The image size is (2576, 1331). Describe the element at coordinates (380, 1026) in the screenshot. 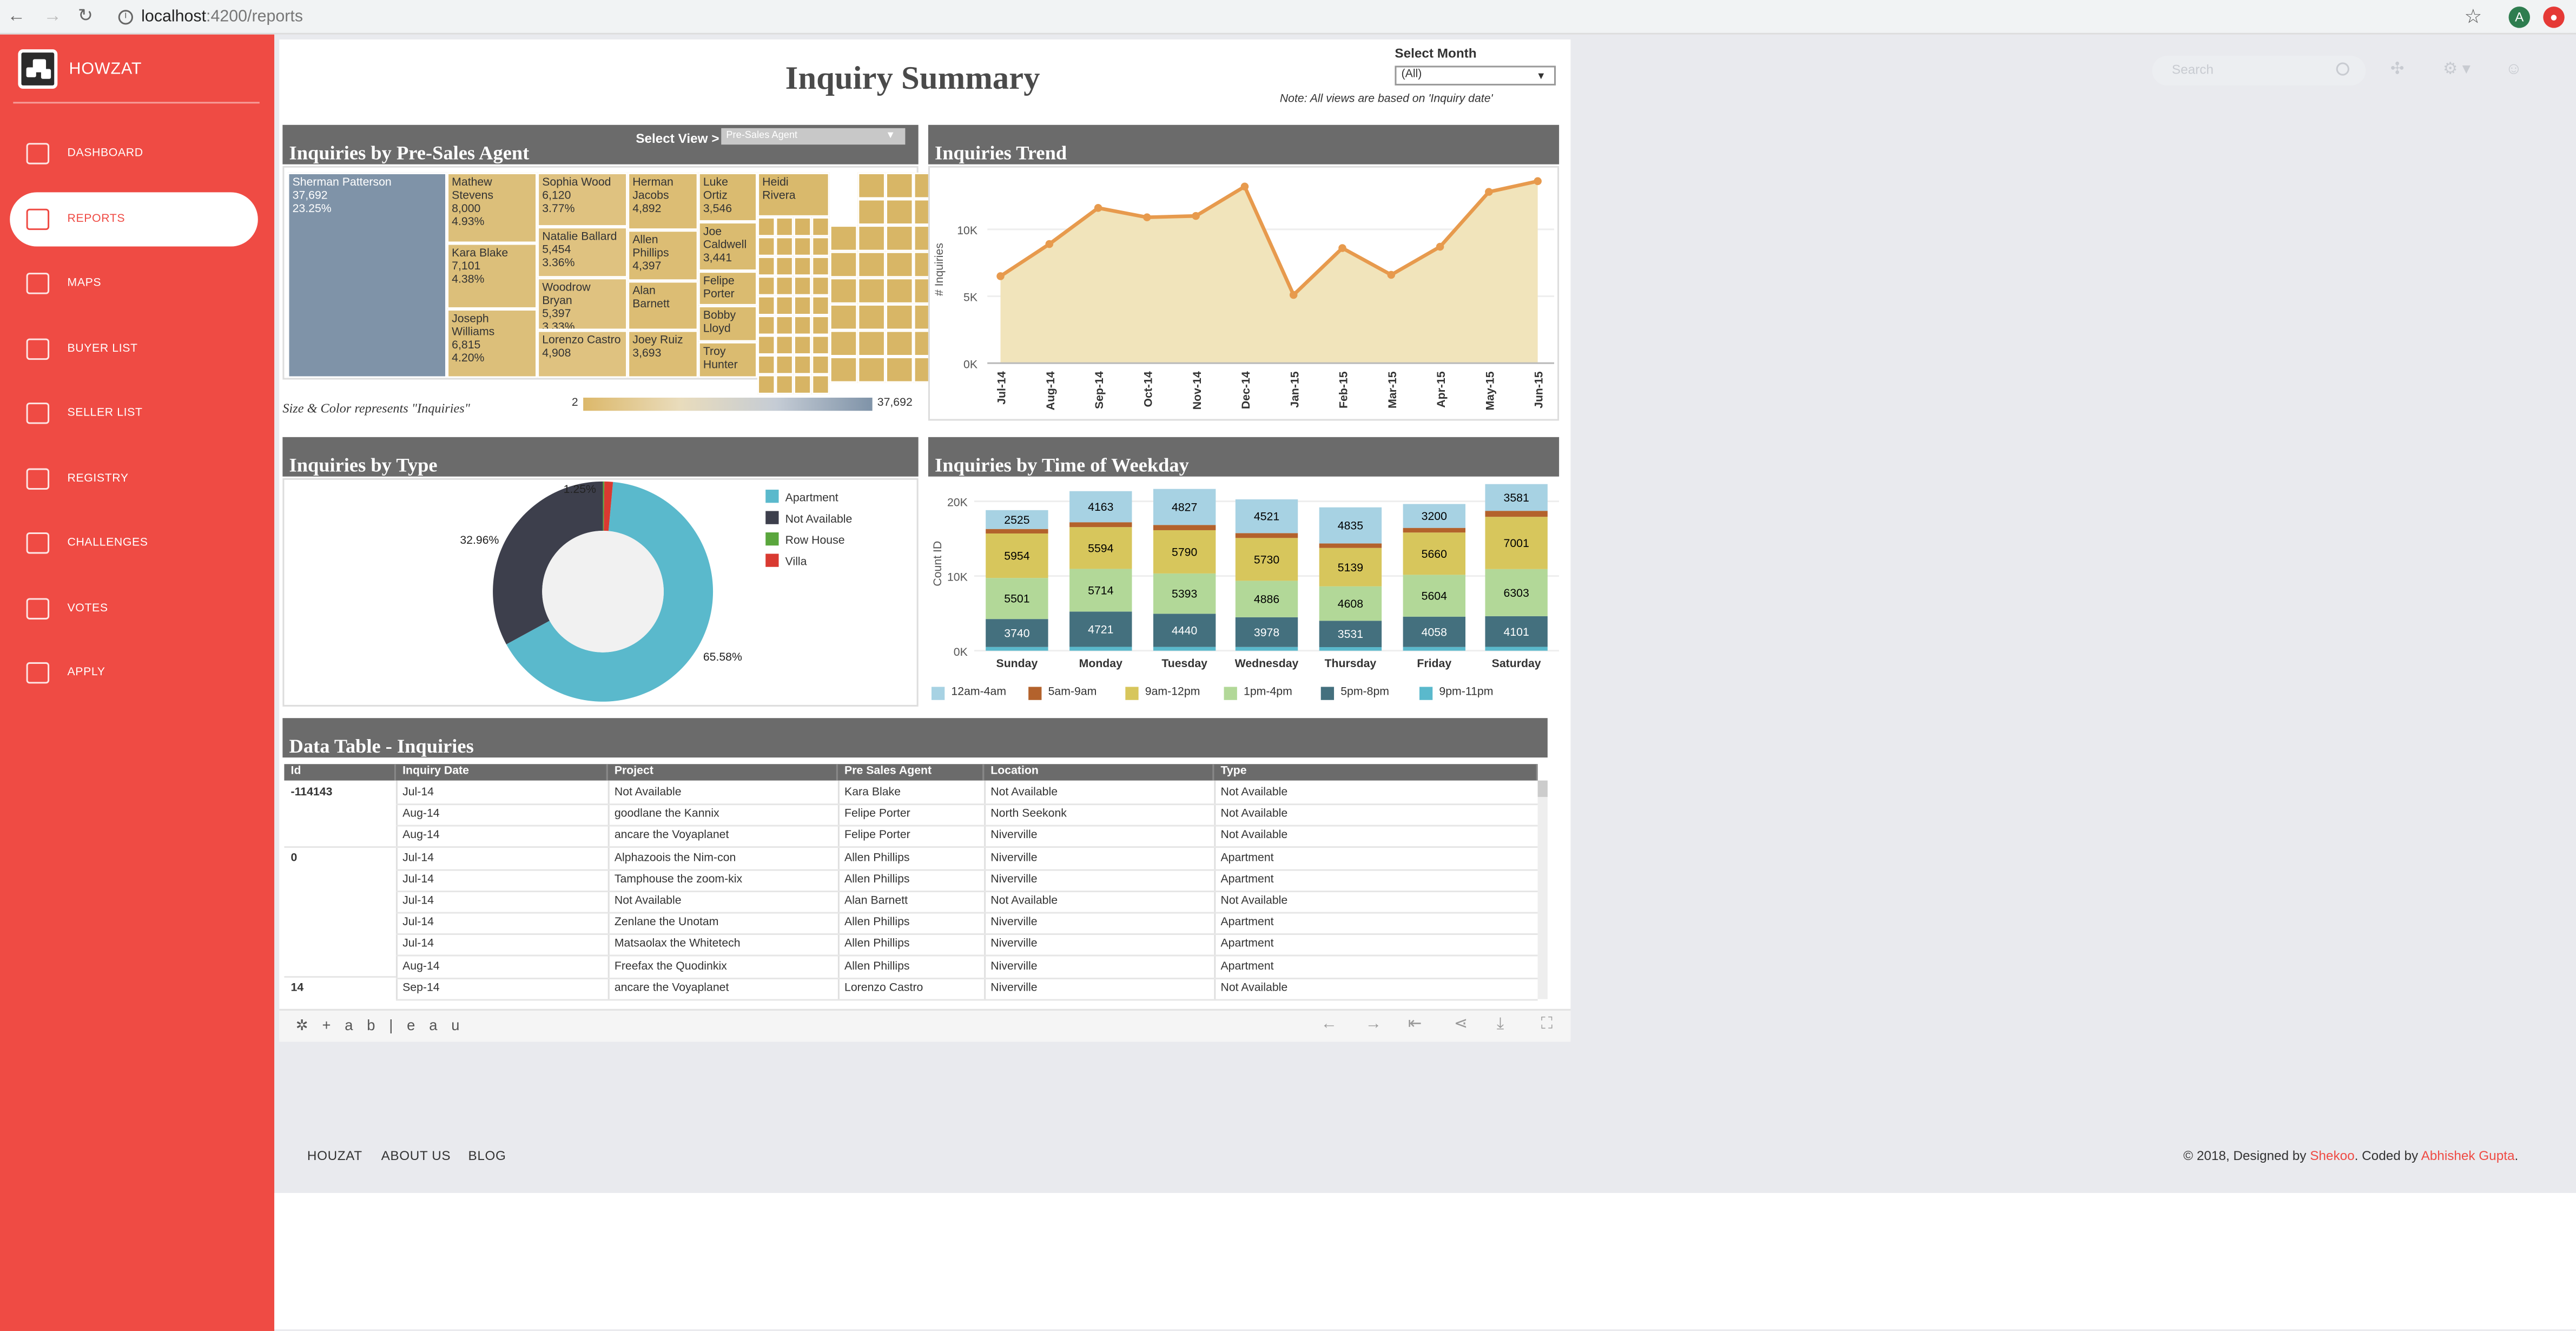

I see `tableau-logo: ✲ + a b | e a u` at that location.